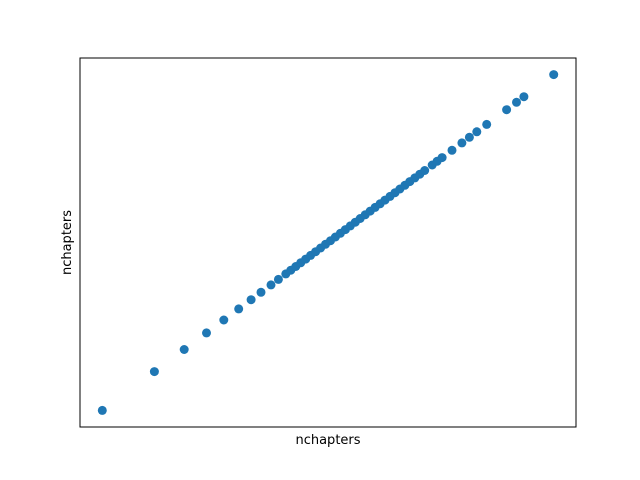 This screenshot has width=640, height=480. I want to click on y-axis-label: nchapters, so click(67, 242).